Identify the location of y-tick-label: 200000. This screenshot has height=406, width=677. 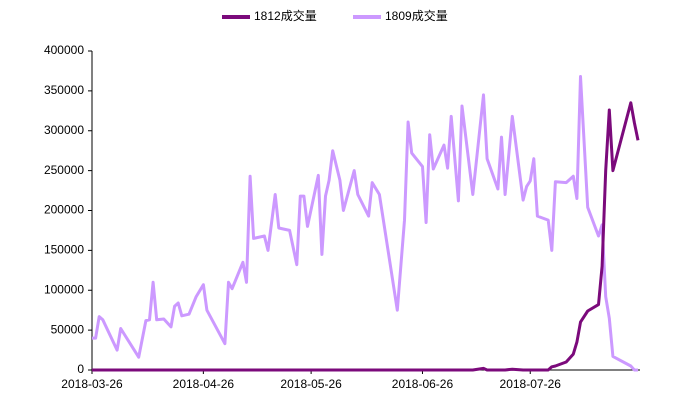
(64, 210).